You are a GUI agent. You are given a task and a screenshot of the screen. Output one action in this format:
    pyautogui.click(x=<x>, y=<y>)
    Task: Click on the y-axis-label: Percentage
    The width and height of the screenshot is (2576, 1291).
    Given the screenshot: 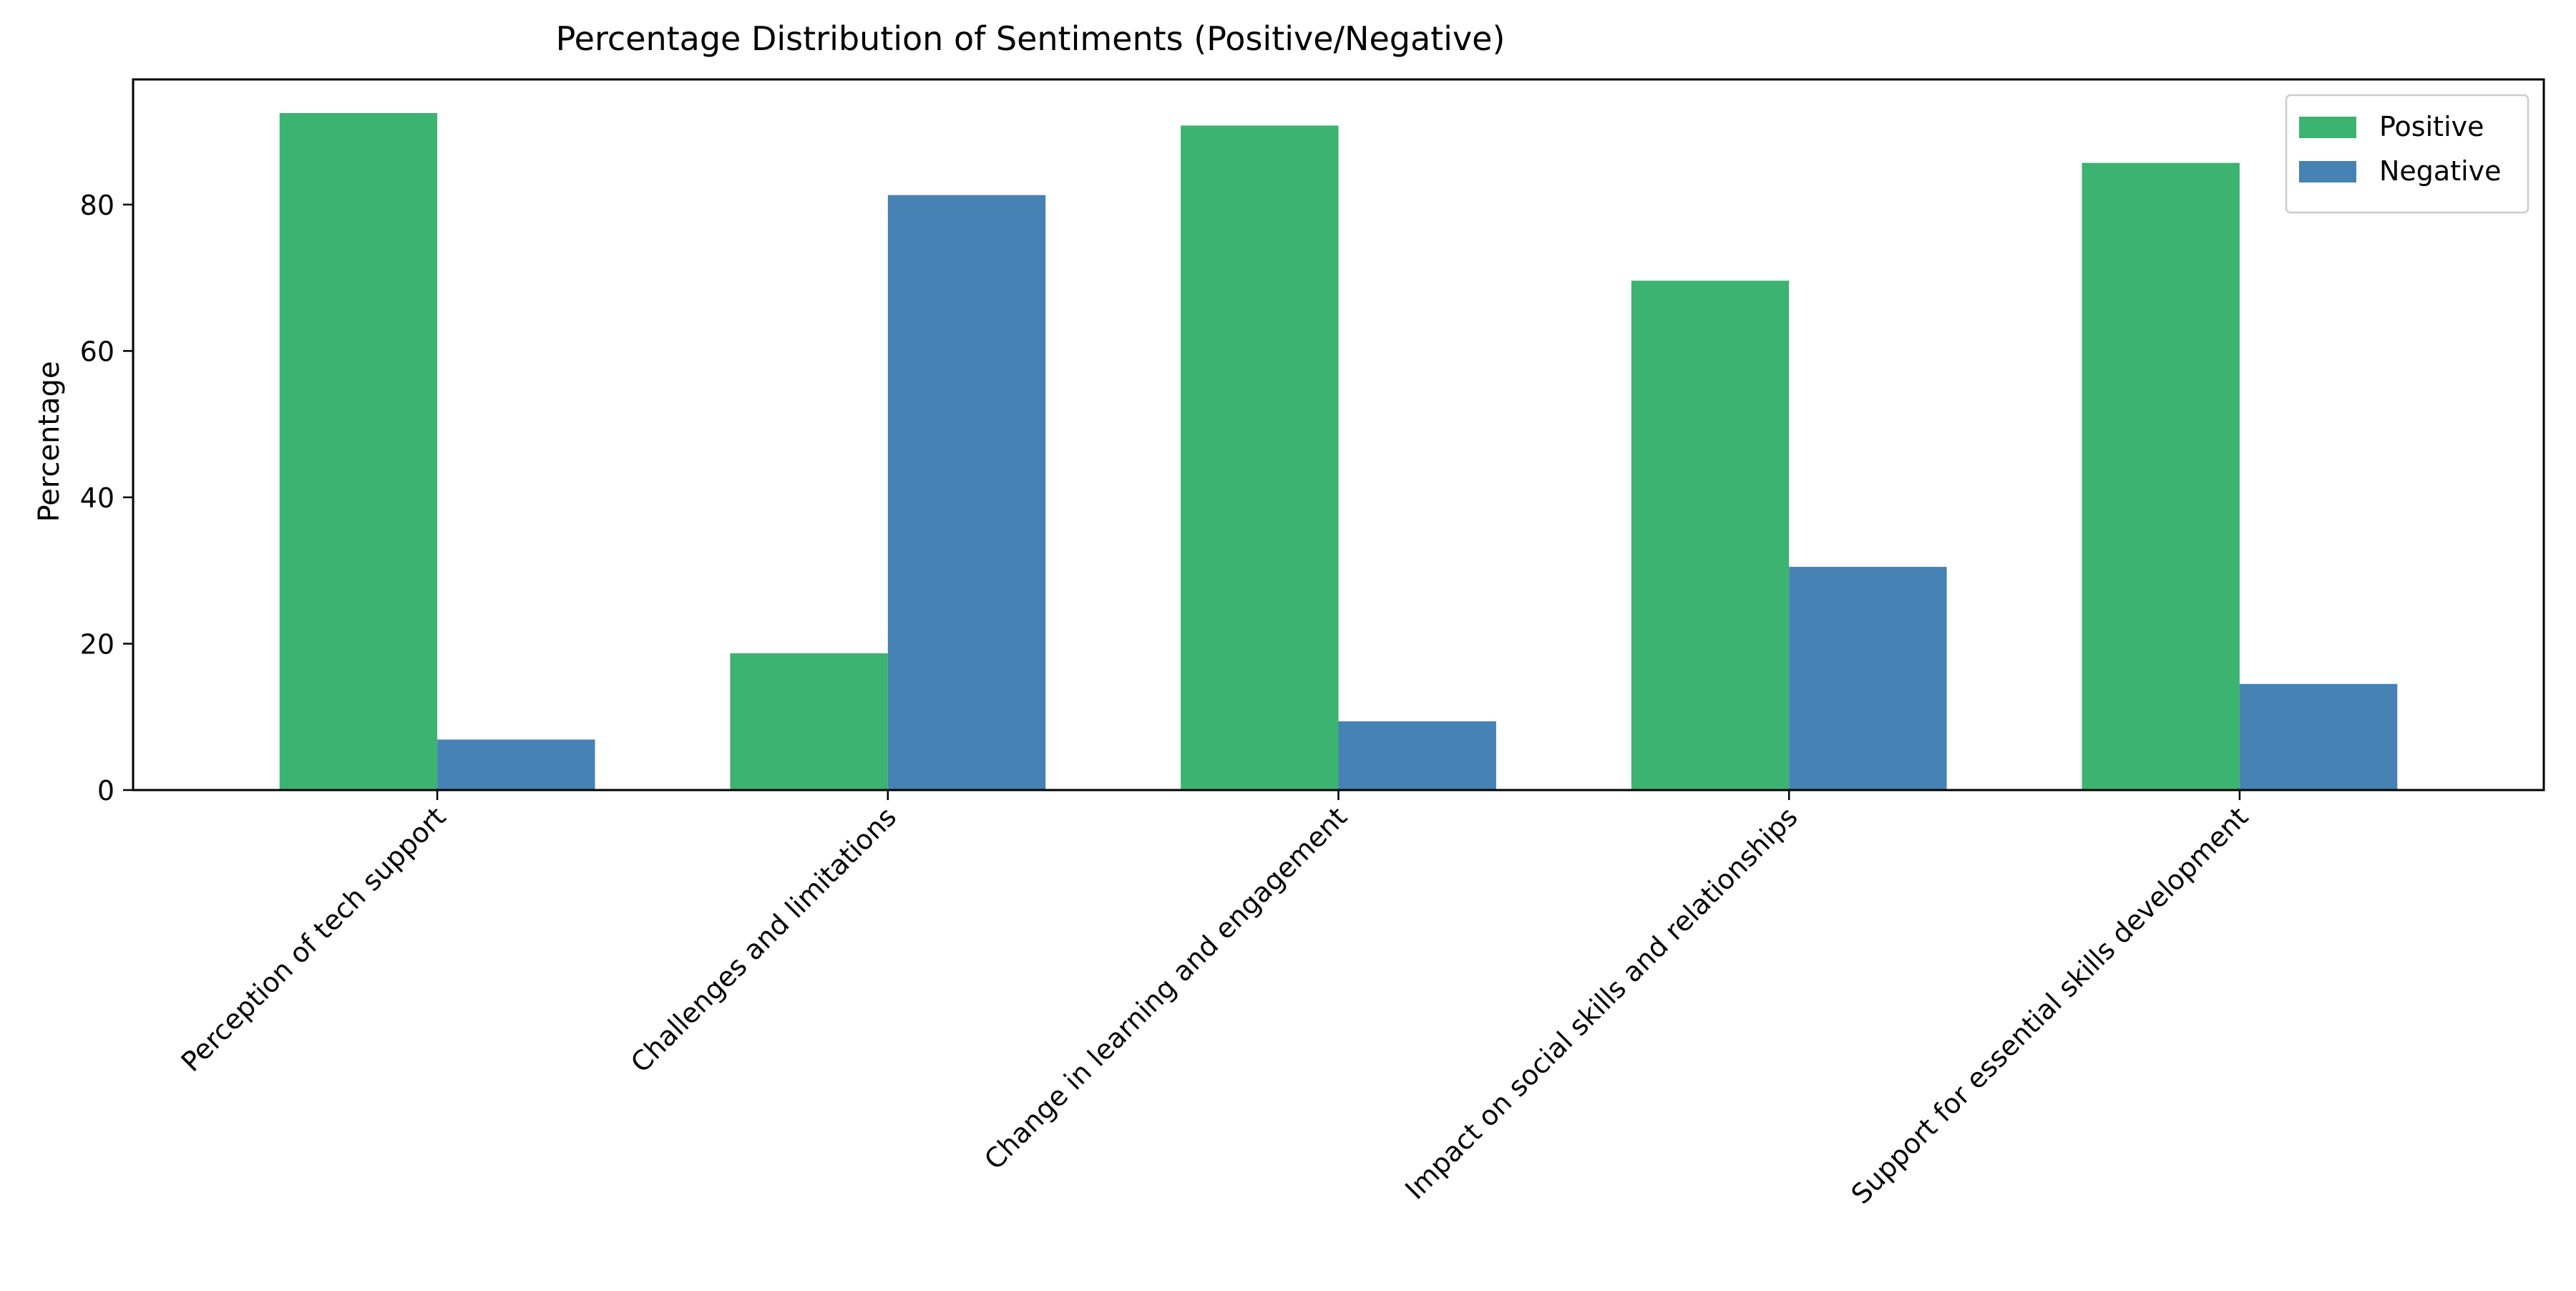 What is the action you would take?
    pyautogui.click(x=49, y=441)
    